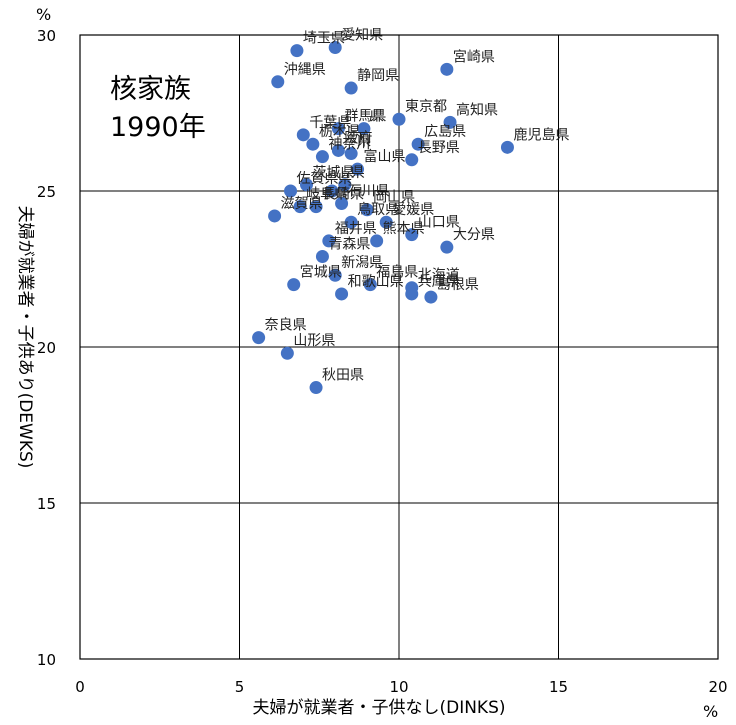 The height and width of the screenshot is (725, 736). I want to click on point-label: 福井県, so click(356, 229).